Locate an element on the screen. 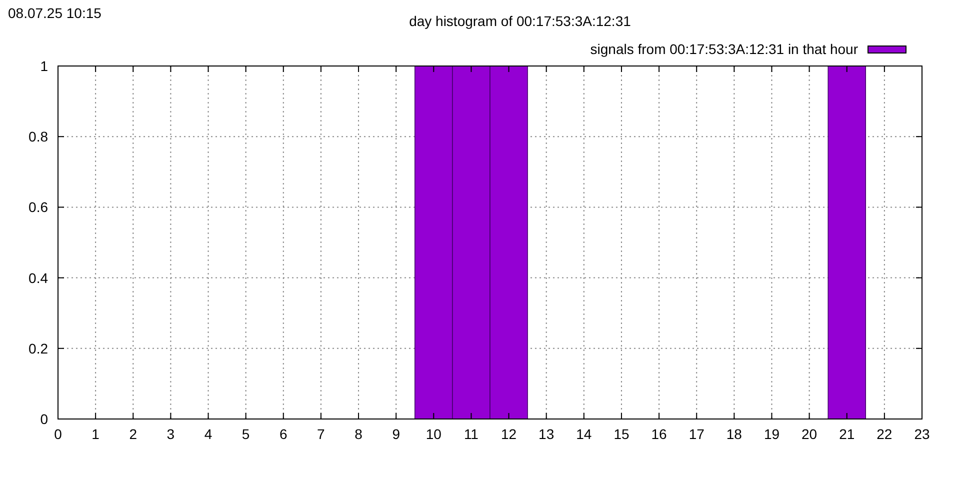 The height and width of the screenshot is (480, 960). x-tick-label: 16 is located at coordinates (659, 434).